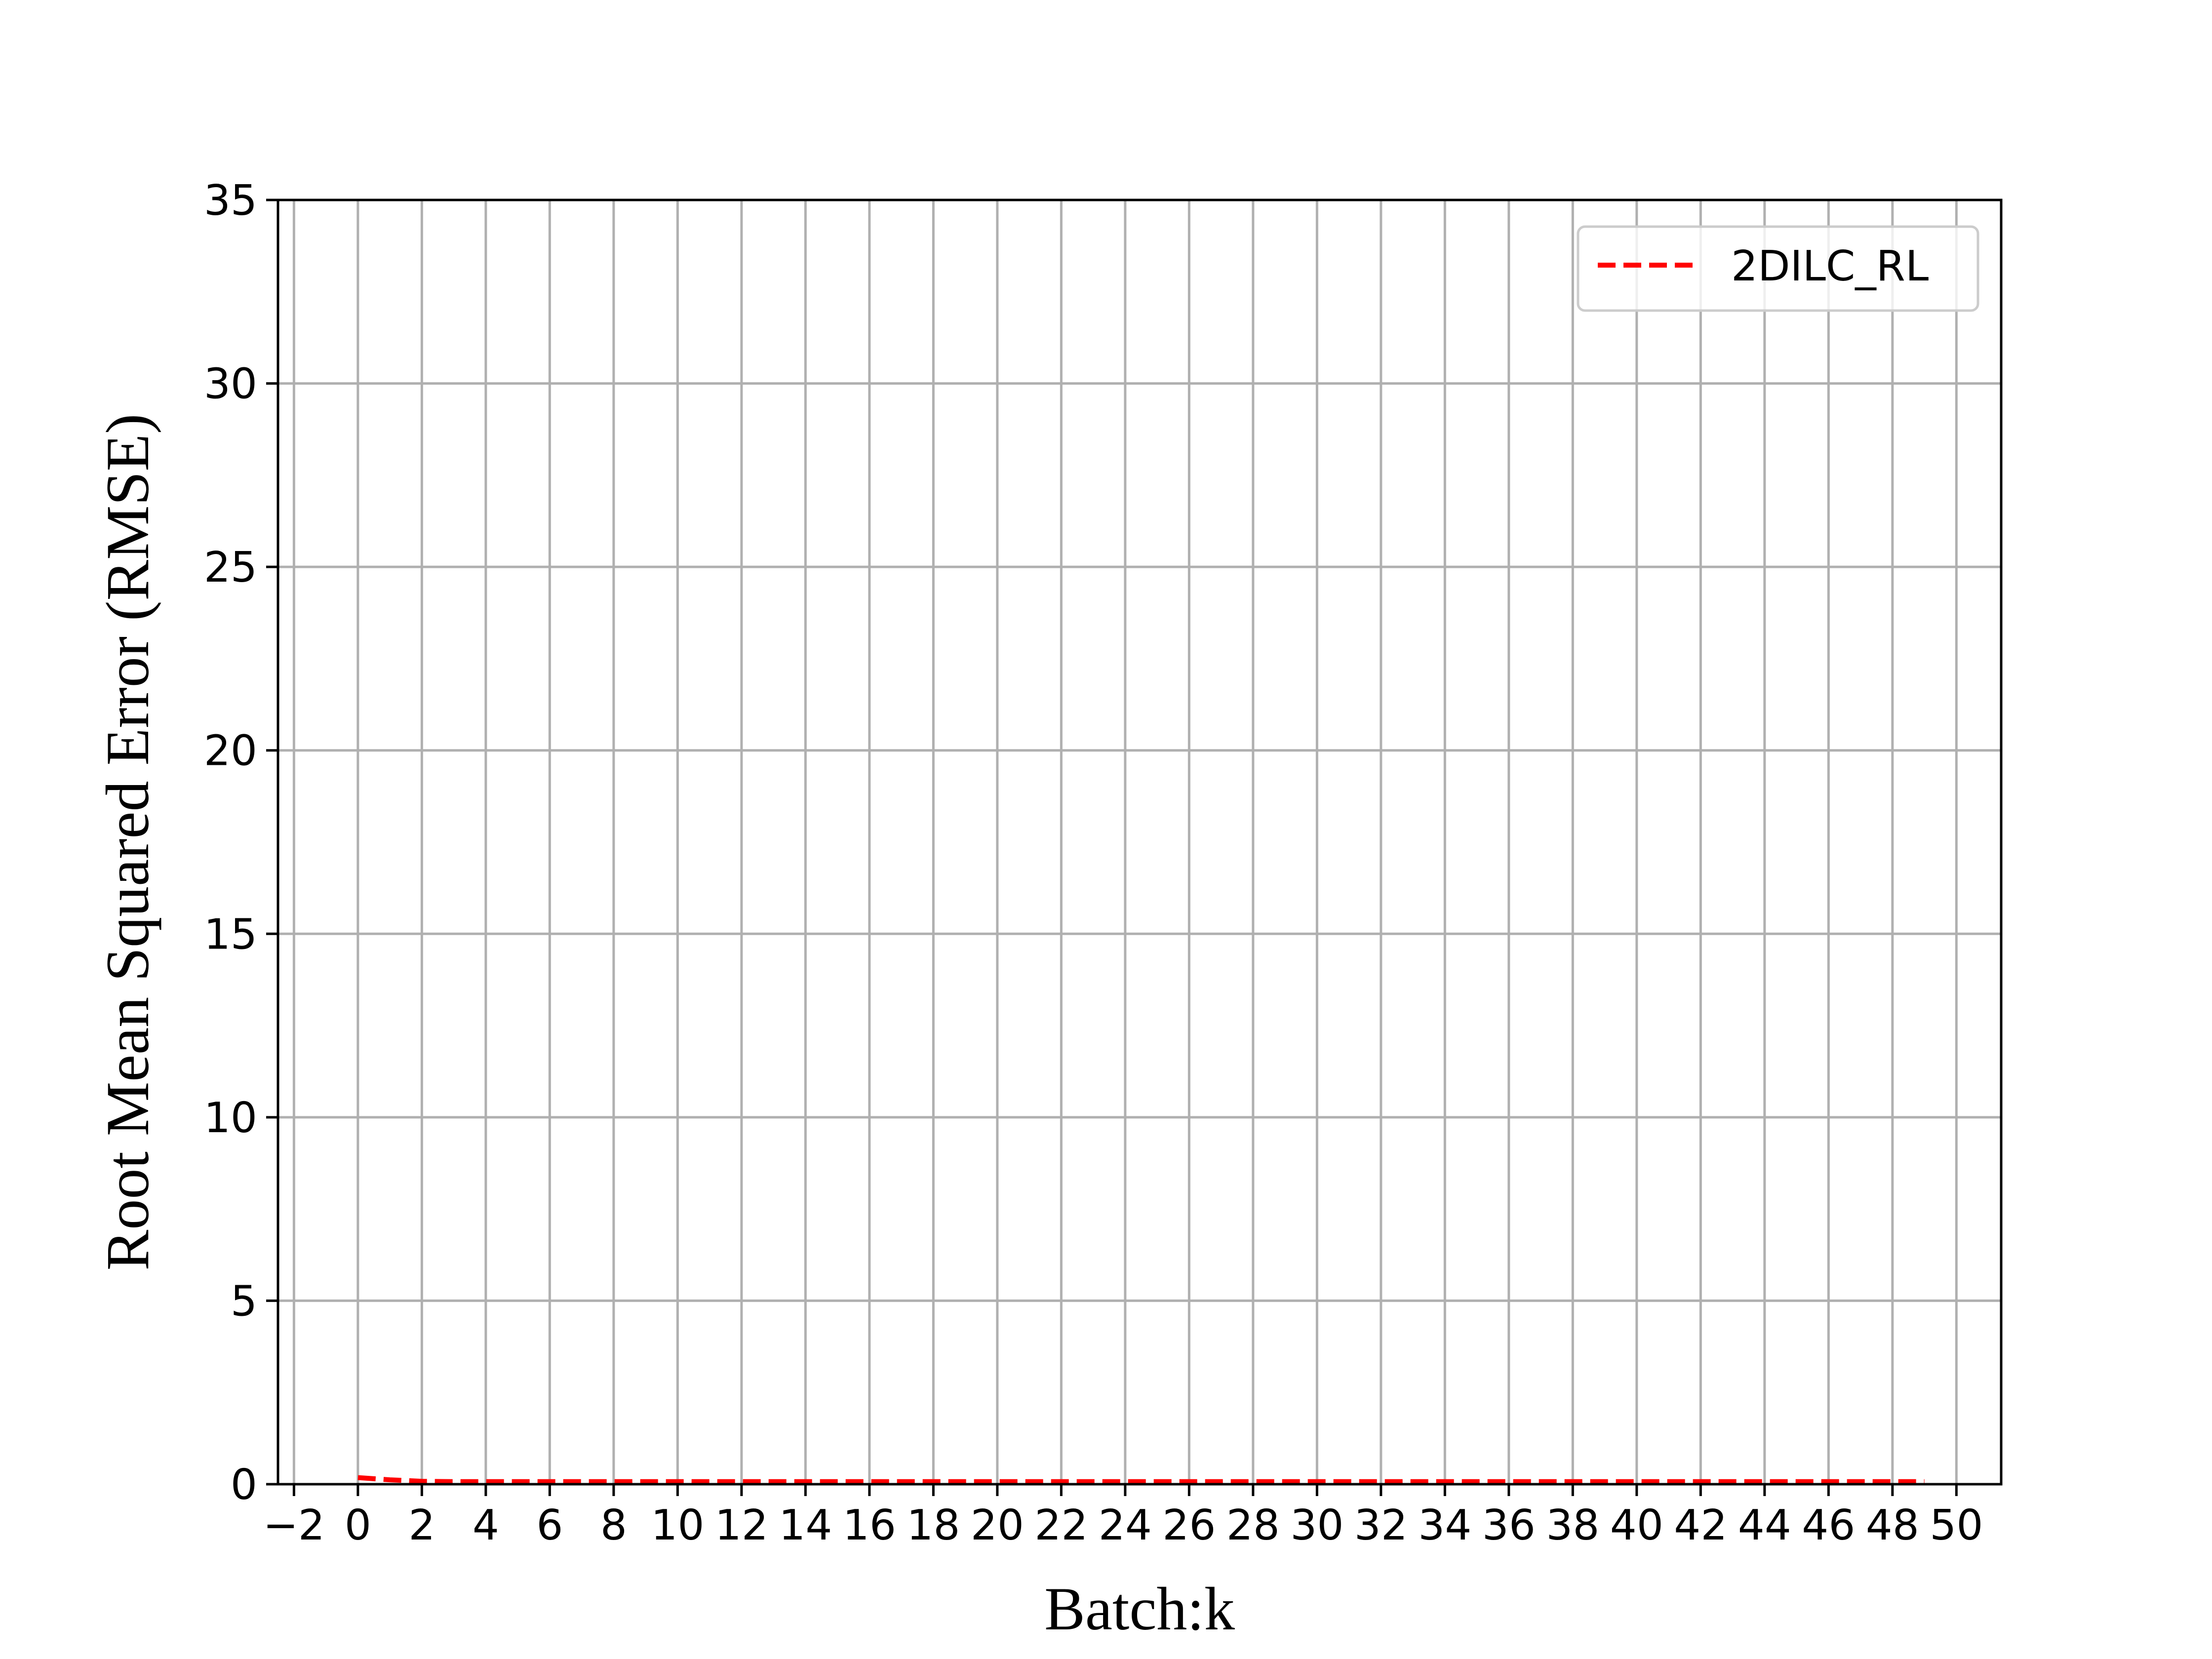 This screenshot has width=2212, height=1659. Describe the element at coordinates (870, 1526) in the screenshot. I see `x-tick-label: 16` at that location.